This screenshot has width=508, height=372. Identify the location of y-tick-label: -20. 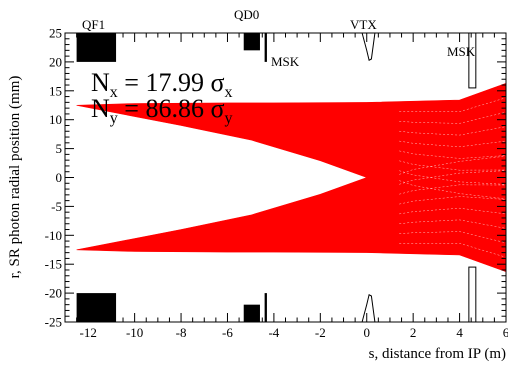
(53, 293).